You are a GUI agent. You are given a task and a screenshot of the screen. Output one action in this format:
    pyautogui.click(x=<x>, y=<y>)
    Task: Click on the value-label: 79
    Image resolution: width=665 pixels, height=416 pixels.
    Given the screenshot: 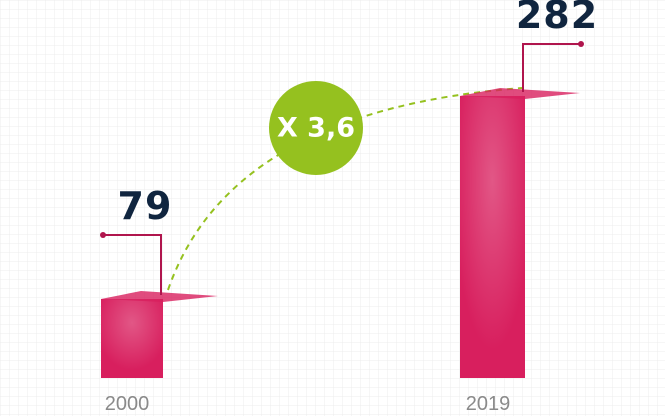 What is the action you would take?
    pyautogui.click(x=145, y=206)
    